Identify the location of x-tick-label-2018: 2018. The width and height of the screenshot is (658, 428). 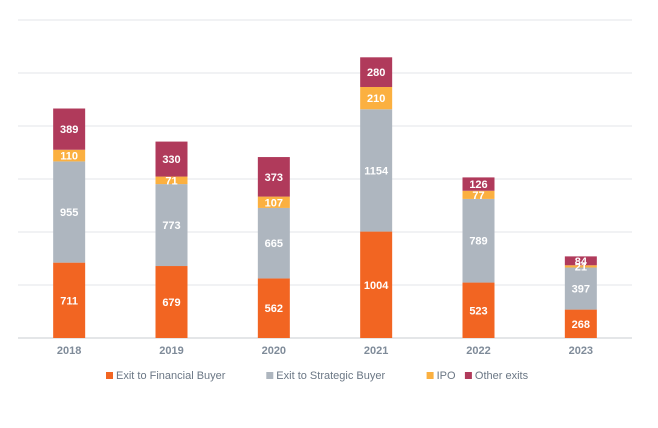
(69, 351).